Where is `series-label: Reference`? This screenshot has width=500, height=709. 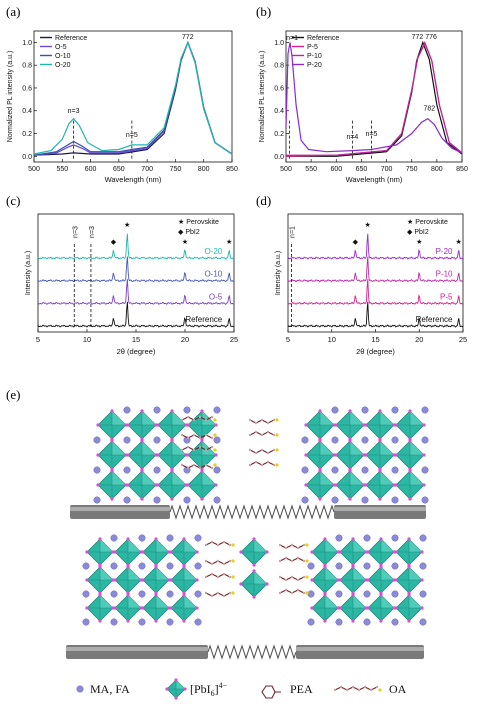 series-label: Reference is located at coordinates (434, 319).